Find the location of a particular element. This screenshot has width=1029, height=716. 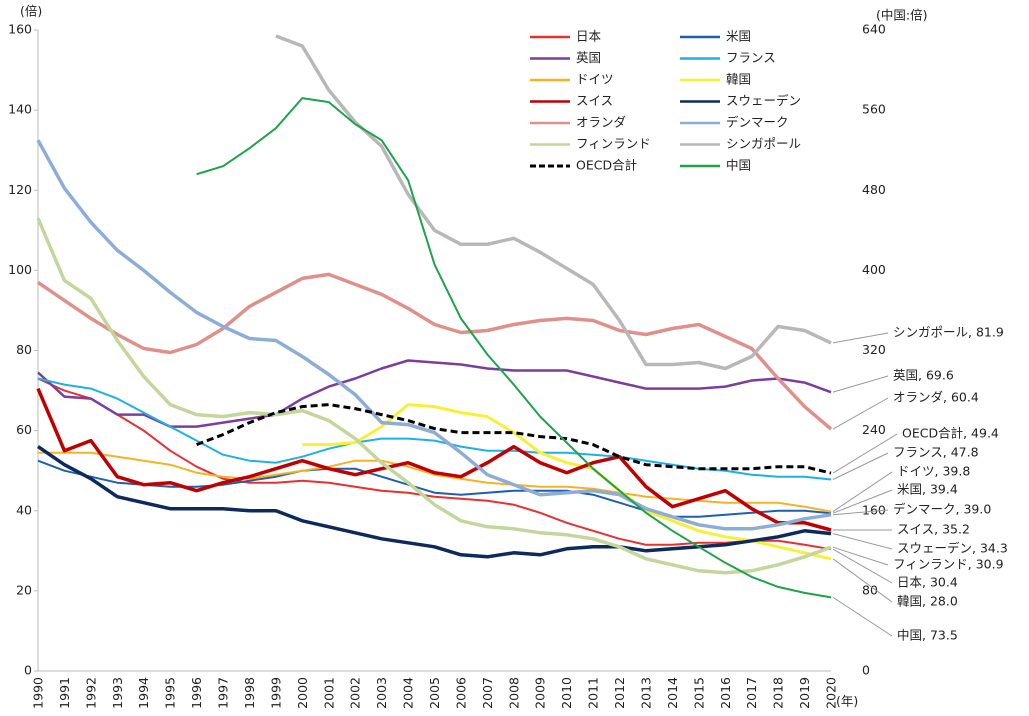

end-label: 英国, 69.6 is located at coordinates (923, 375).